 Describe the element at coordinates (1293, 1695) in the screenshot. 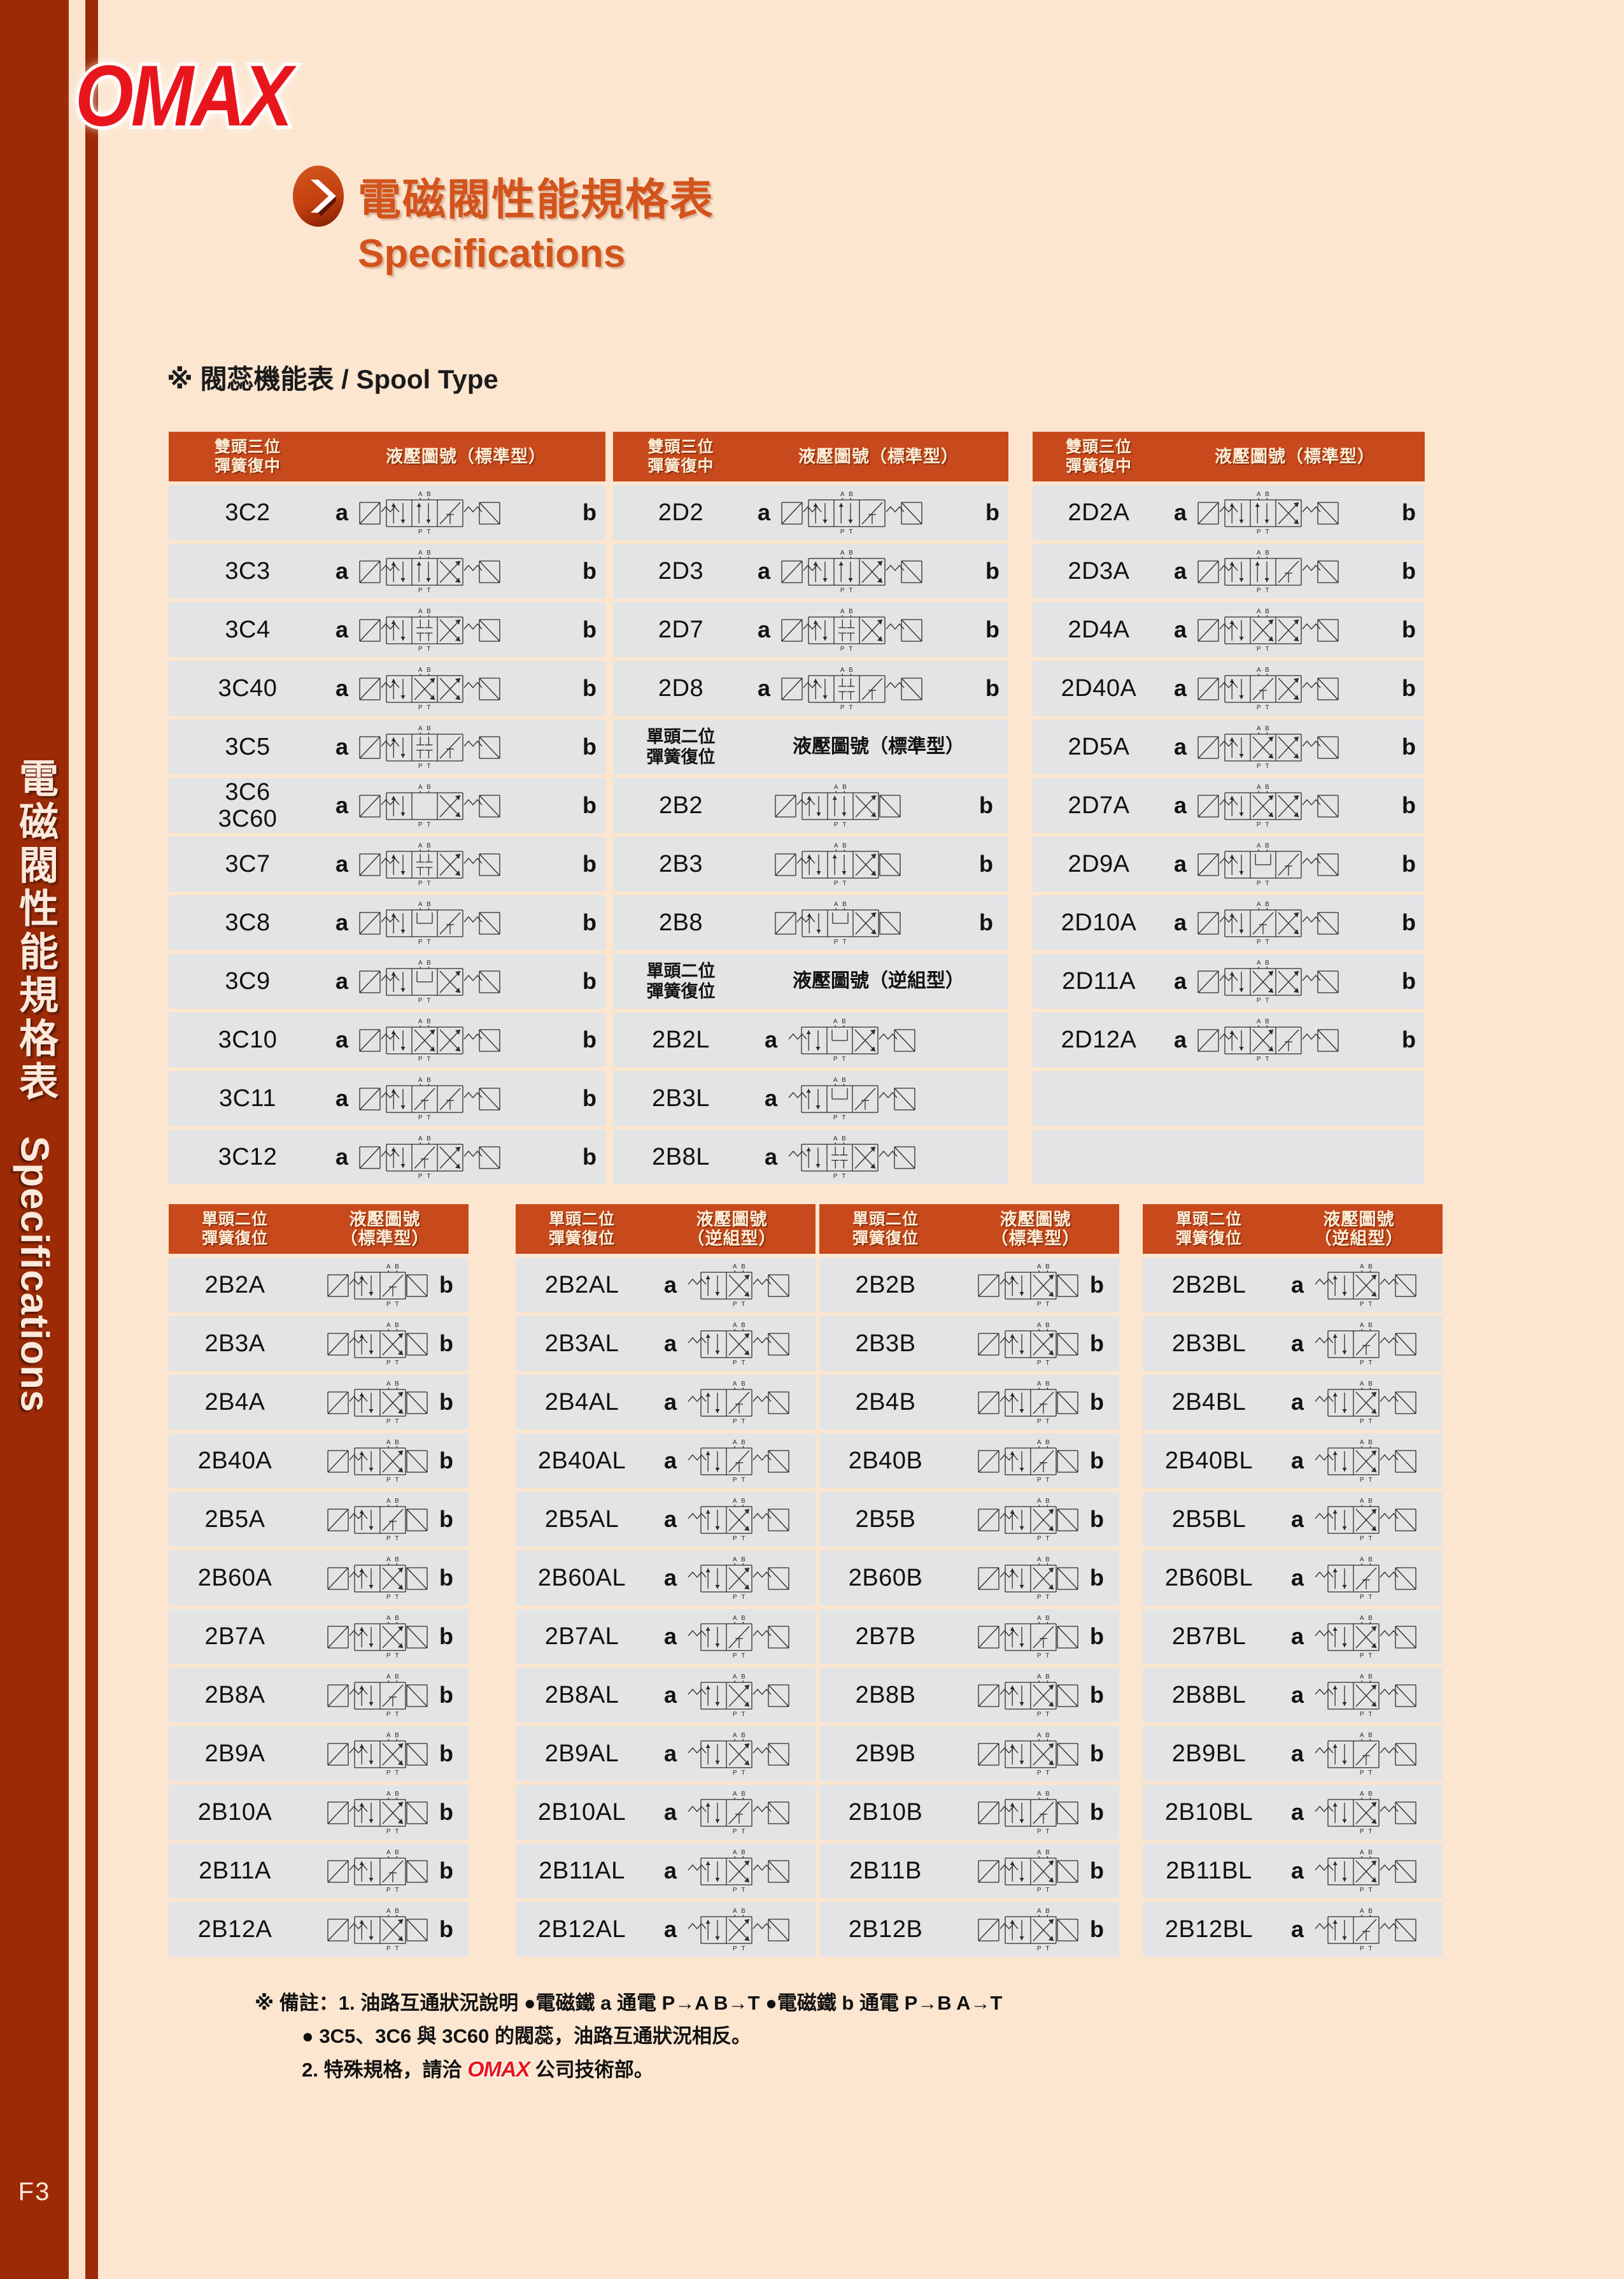

I see `table-row: 2B8BL a A B P T` at that location.